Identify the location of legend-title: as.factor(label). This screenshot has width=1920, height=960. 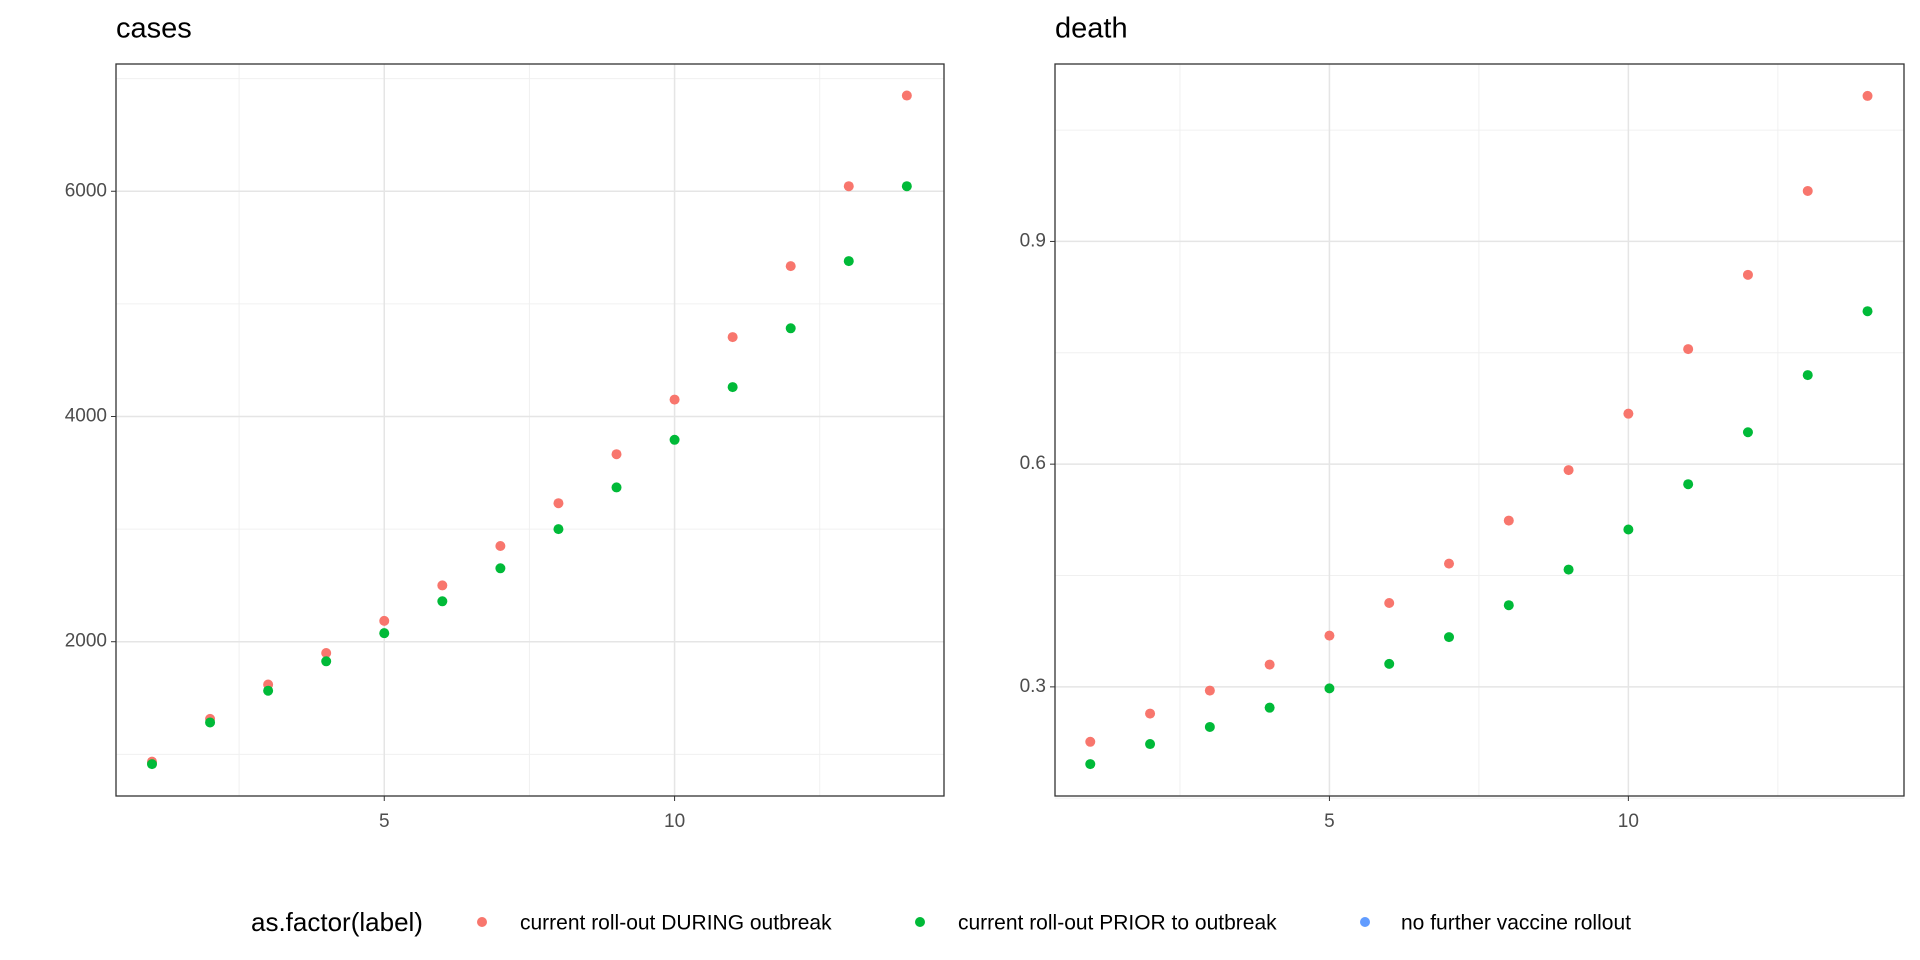
(337, 922).